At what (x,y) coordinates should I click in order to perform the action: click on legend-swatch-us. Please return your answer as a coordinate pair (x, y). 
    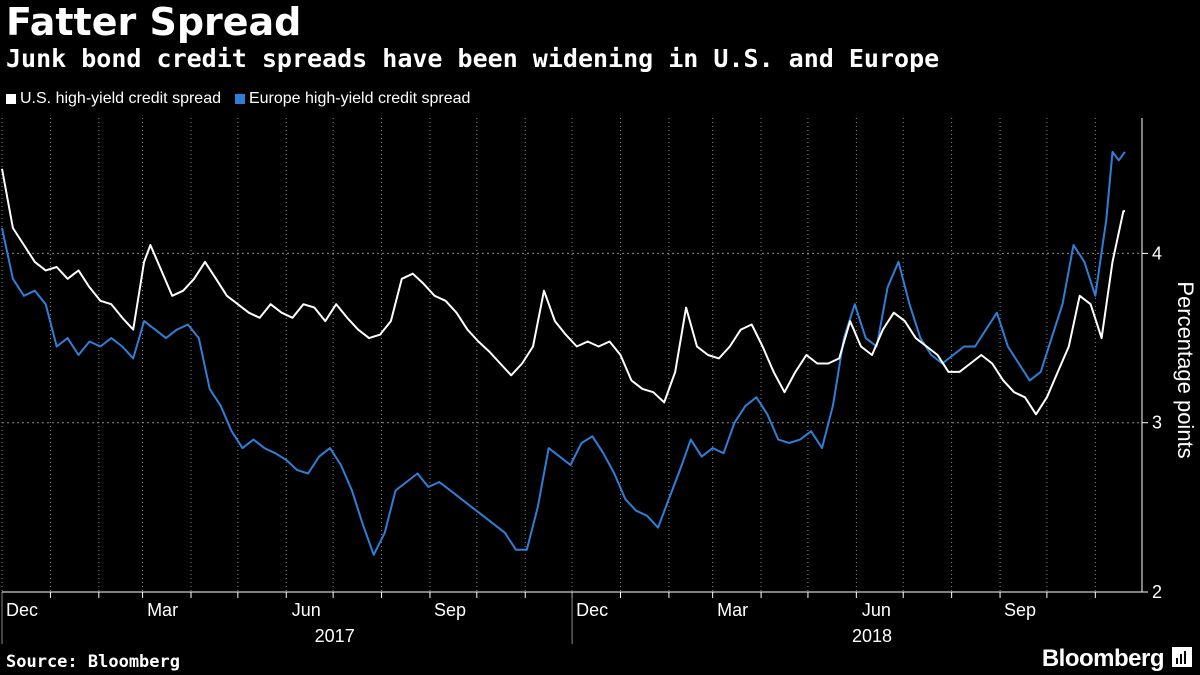
    Looking at the image, I should click on (11, 99).